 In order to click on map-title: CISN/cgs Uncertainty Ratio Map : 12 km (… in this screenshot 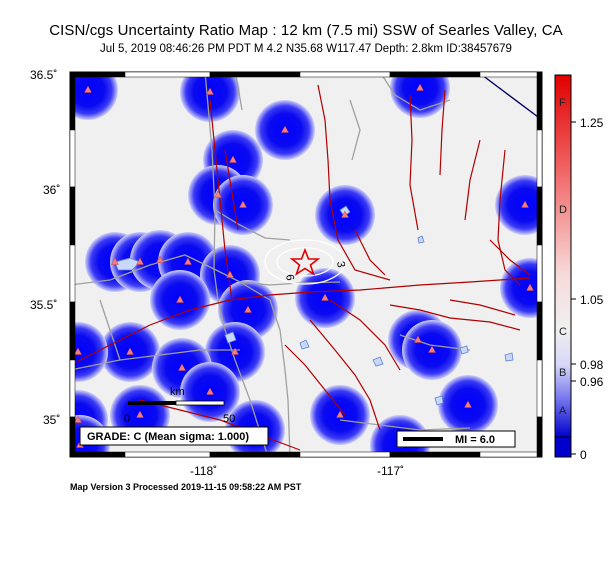, I will do `click(306, 30)`.